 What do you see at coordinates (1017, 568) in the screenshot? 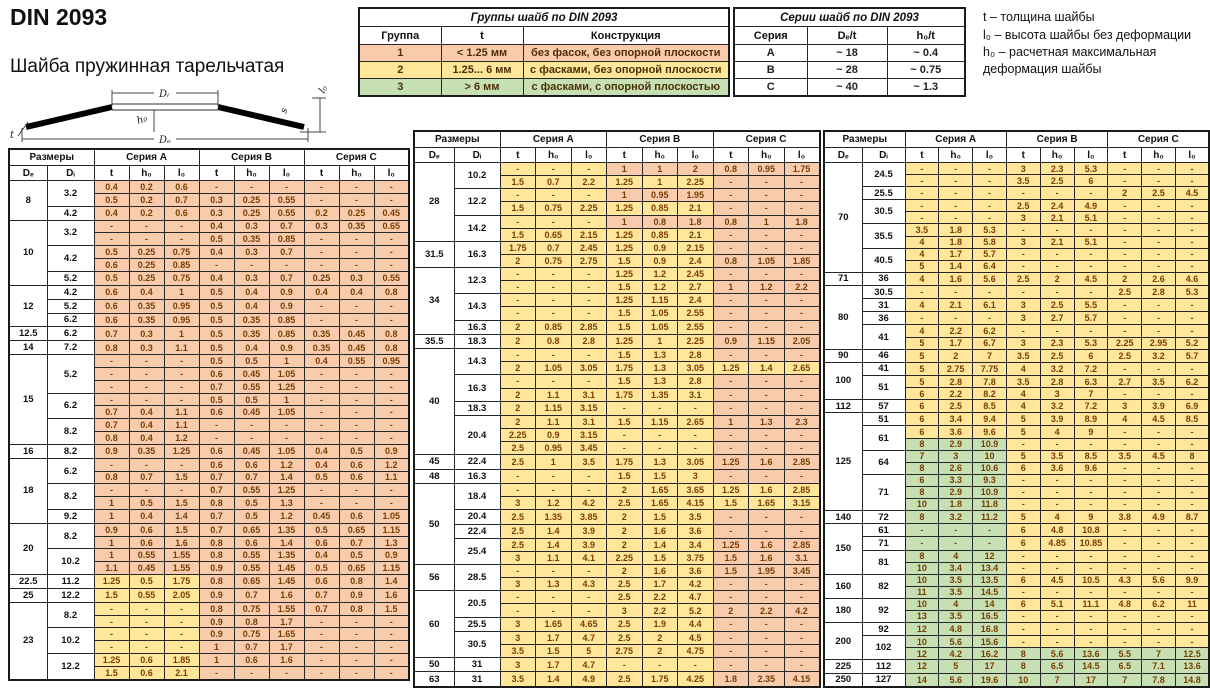
I see `table-row: 10 3.4 13.4- - - - - -` at bounding box center [1017, 568].